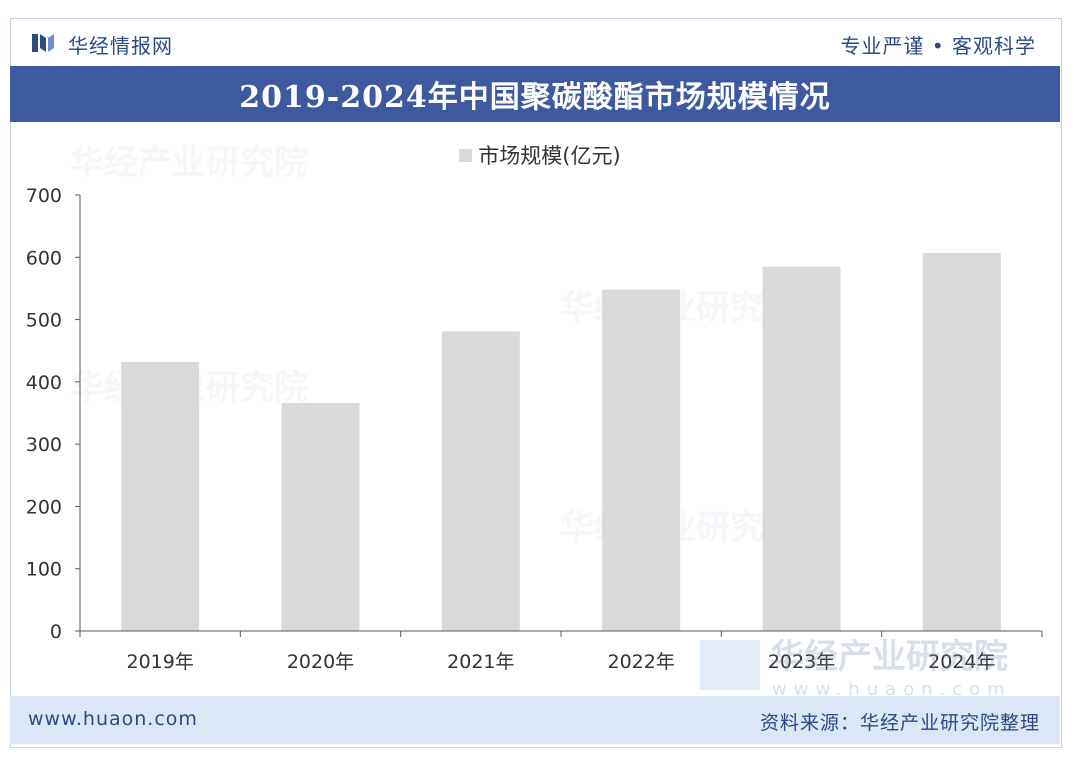 This screenshot has height=760, width=1080. What do you see at coordinates (189, 163) in the screenshot?
I see `watermark-text: 华经产业研究院` at bounding box center [189, 163].